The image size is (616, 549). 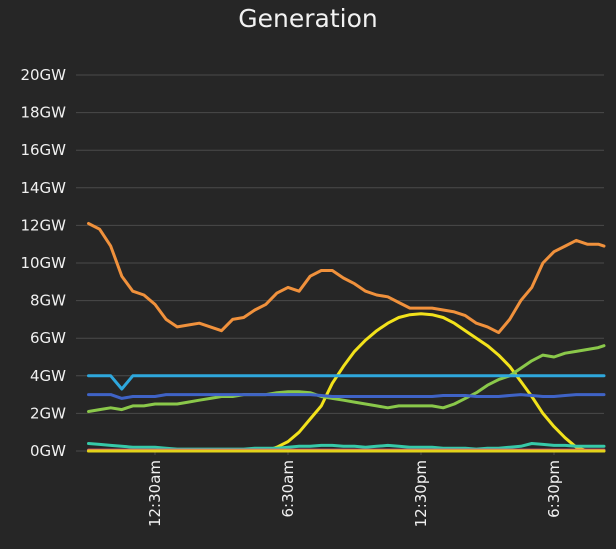 I want to click on x-tick-label: 6:30pm, so click(x=554, y=489).